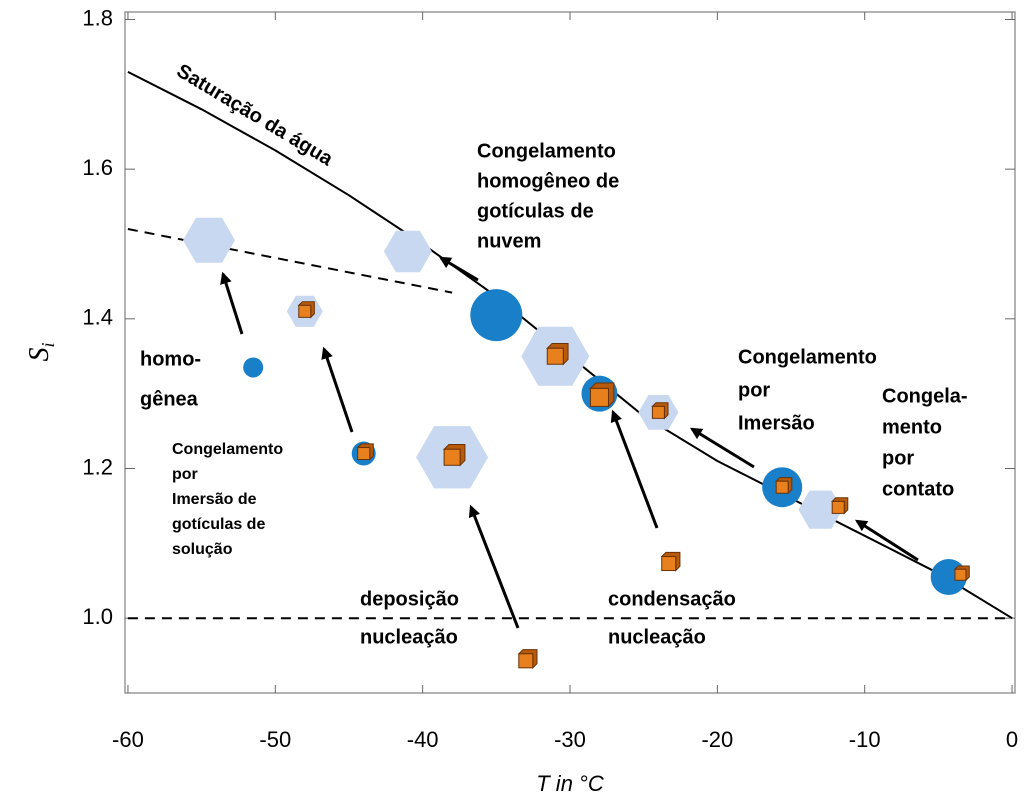 This screenshot has height=800, width=1027. What do you see at coordinates (925, 396) in the screenshot?
I see `annotation: Congela-` at bounding box center [925, 396].